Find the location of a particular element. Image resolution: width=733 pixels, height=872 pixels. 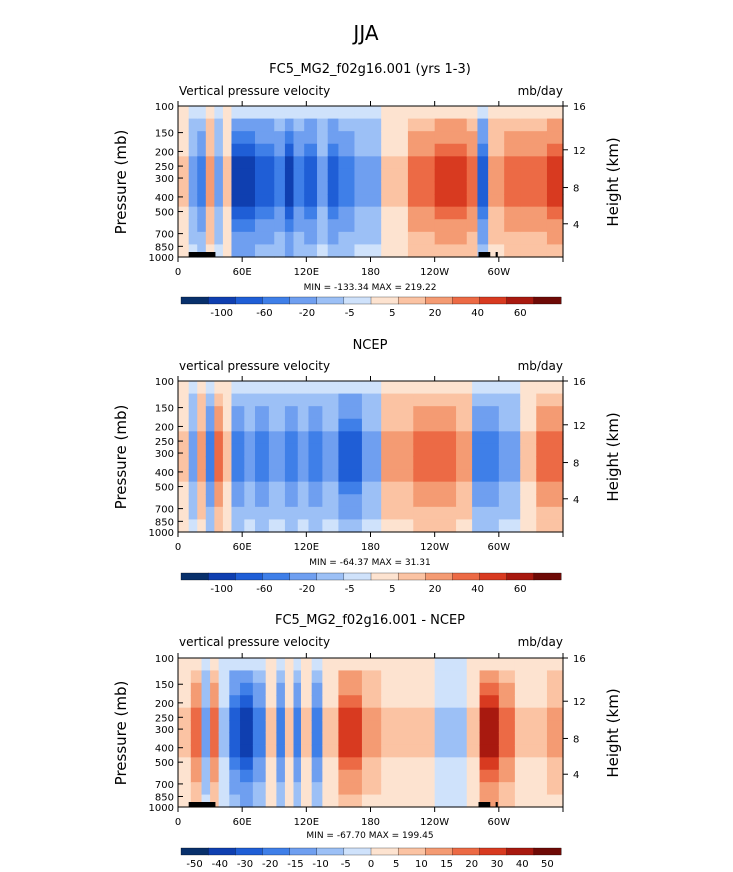

colorbar-label: -60 is located at coordinates (264, 313).